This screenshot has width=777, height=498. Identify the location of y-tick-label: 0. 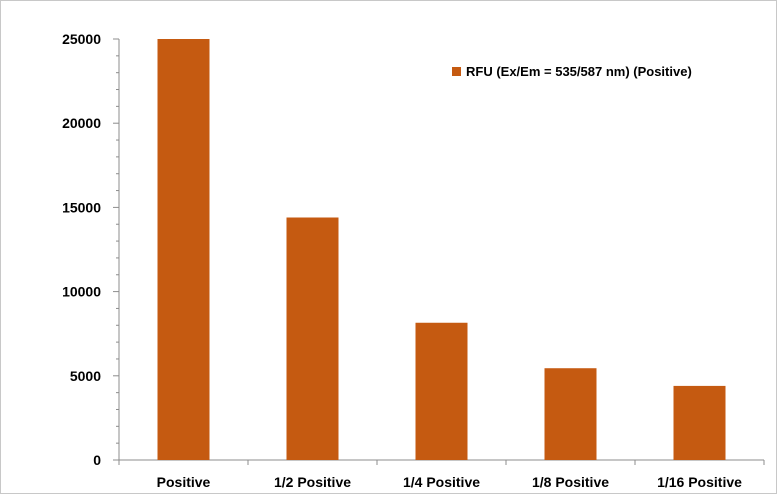
(97, 460).